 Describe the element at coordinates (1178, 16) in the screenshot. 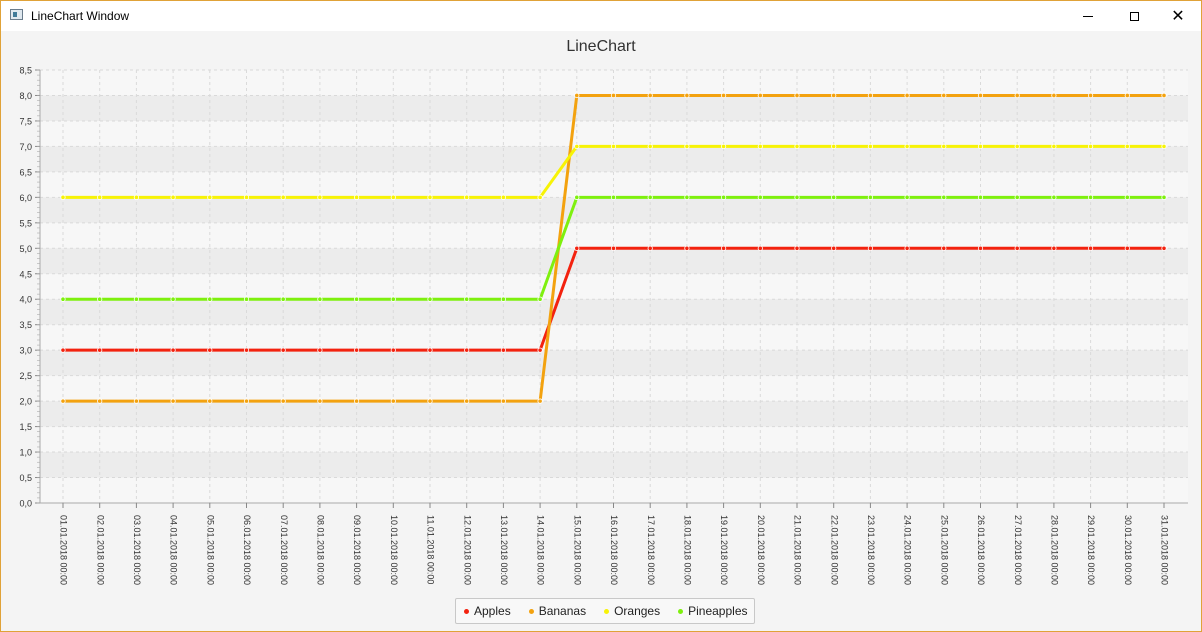

I see `close-button: ✕` at that location.